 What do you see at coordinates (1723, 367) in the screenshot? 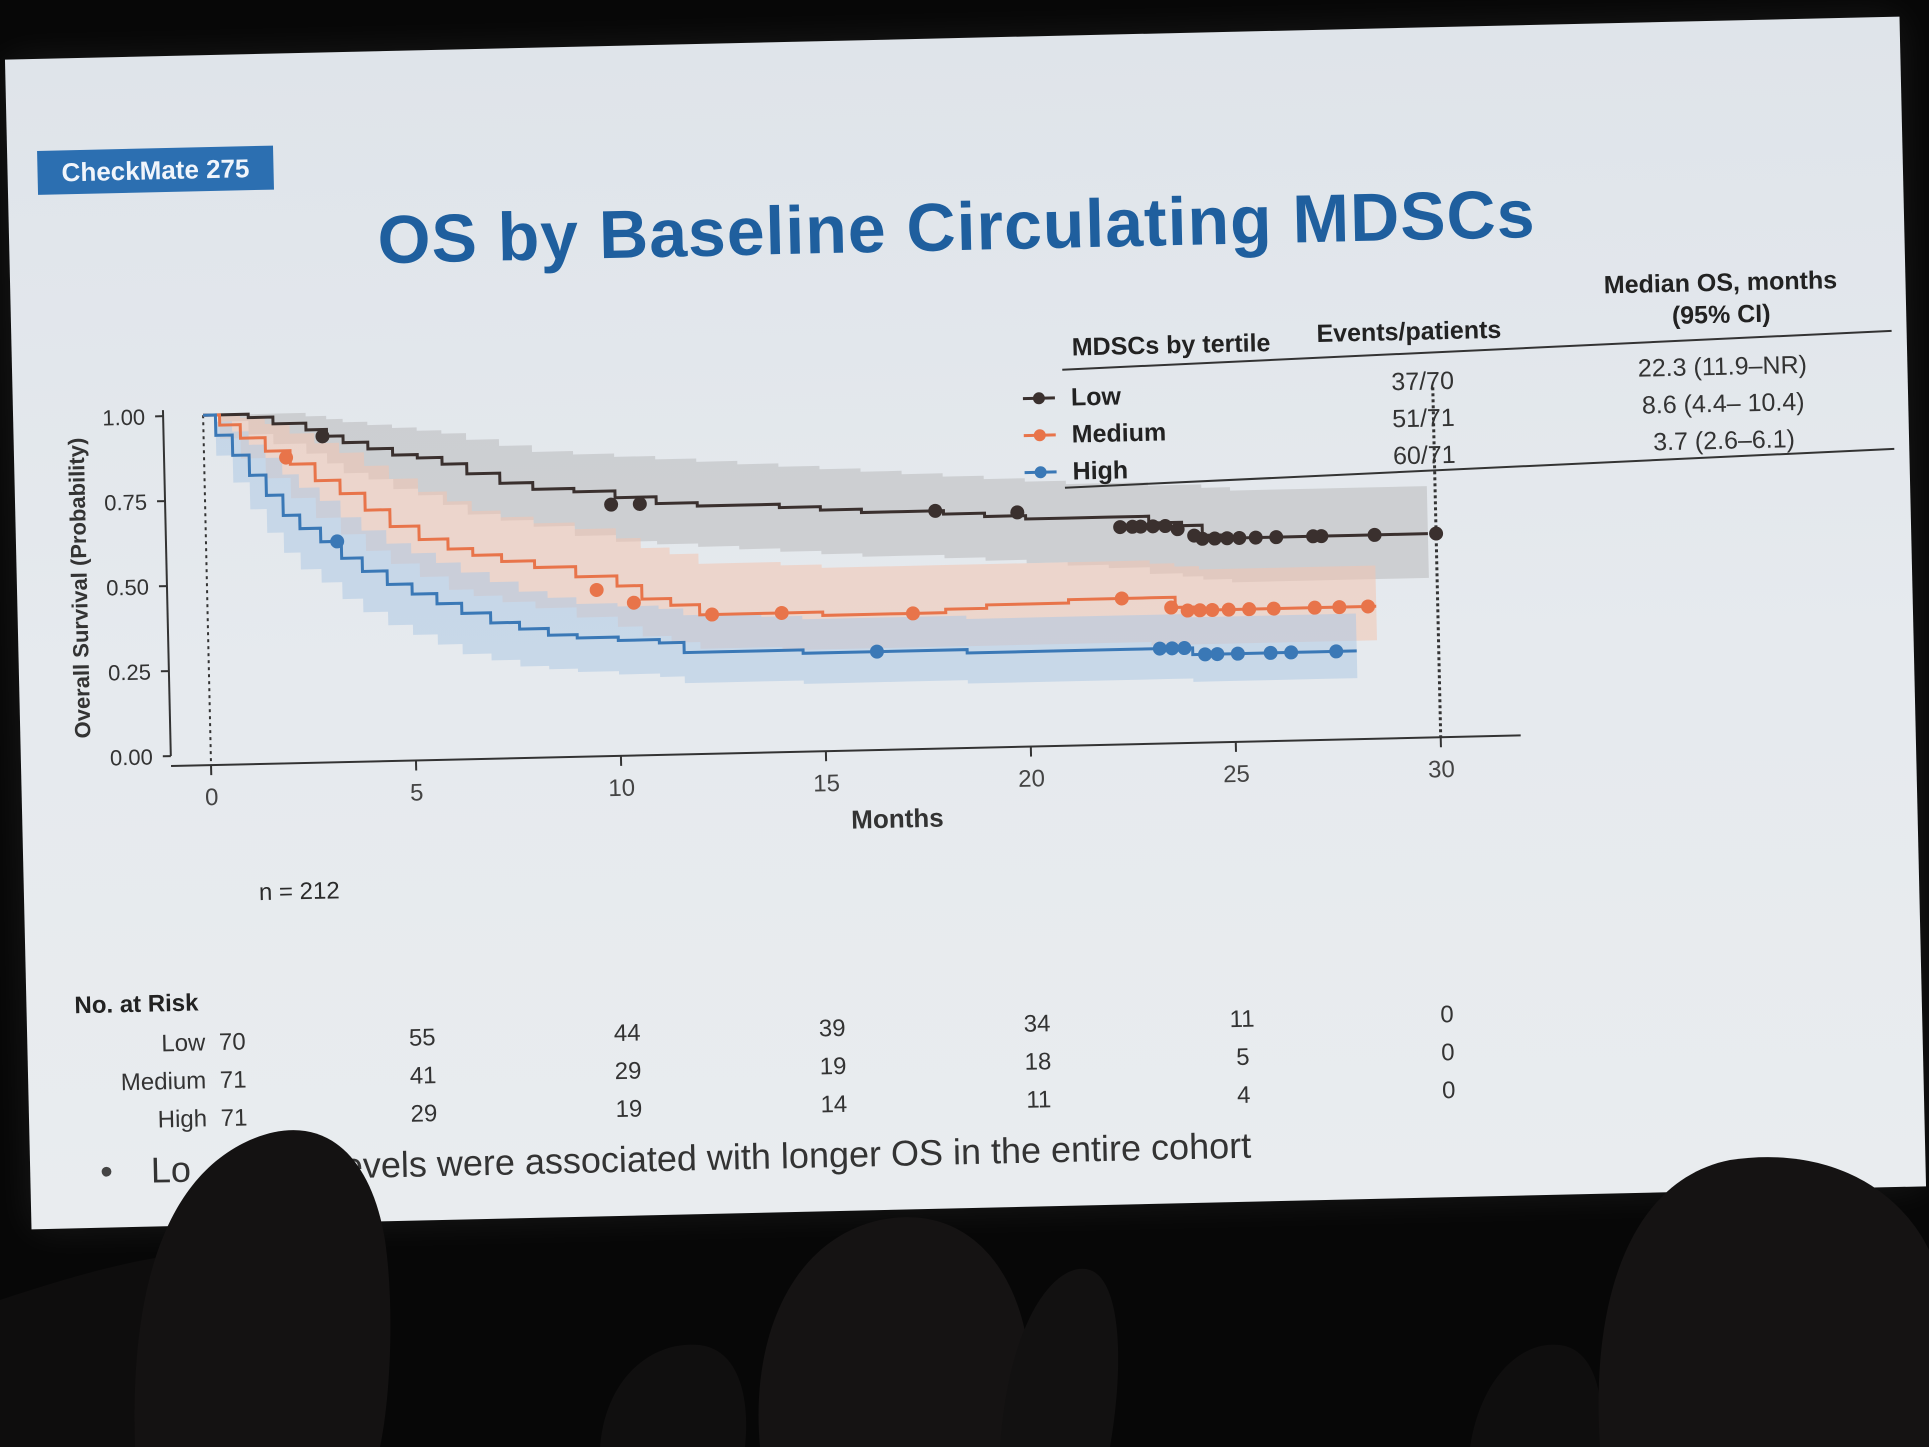
I see `legend-median: 22.3 (11.9–NR)` at bounding box center [1723, 367].